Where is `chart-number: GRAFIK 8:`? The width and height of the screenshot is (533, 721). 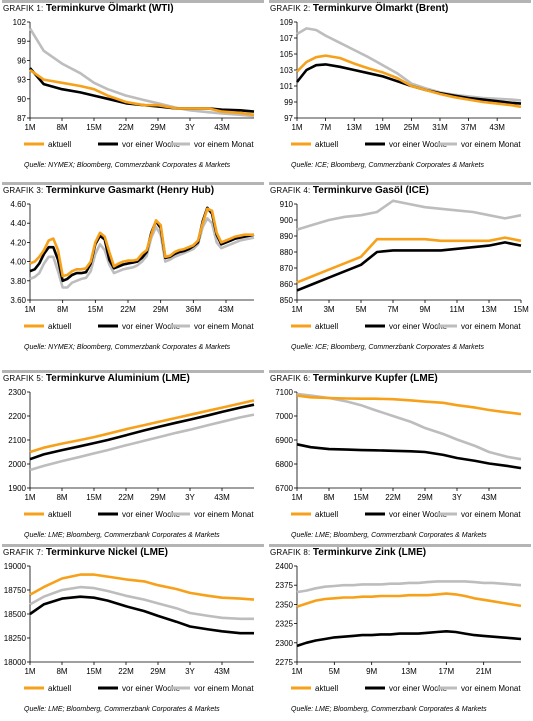
chart-number: GRAFIK 8: is located at coordinates (291, 552).